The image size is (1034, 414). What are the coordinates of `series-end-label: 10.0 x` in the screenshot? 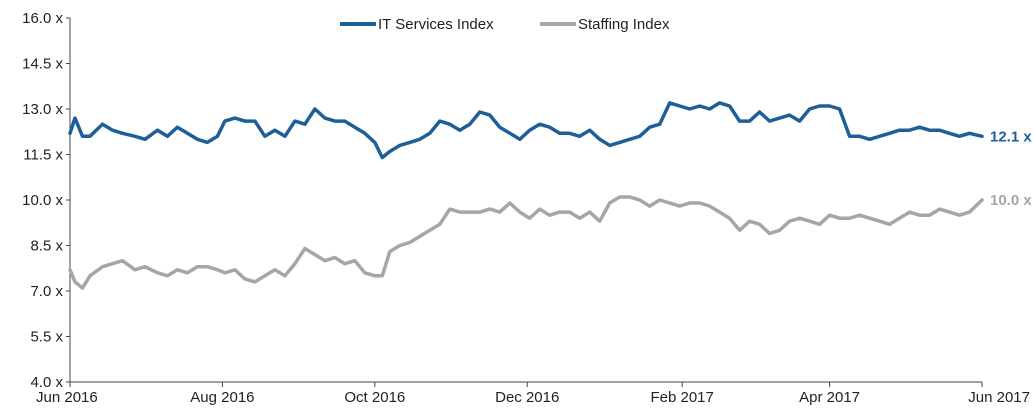 It's located at (1011, 200).